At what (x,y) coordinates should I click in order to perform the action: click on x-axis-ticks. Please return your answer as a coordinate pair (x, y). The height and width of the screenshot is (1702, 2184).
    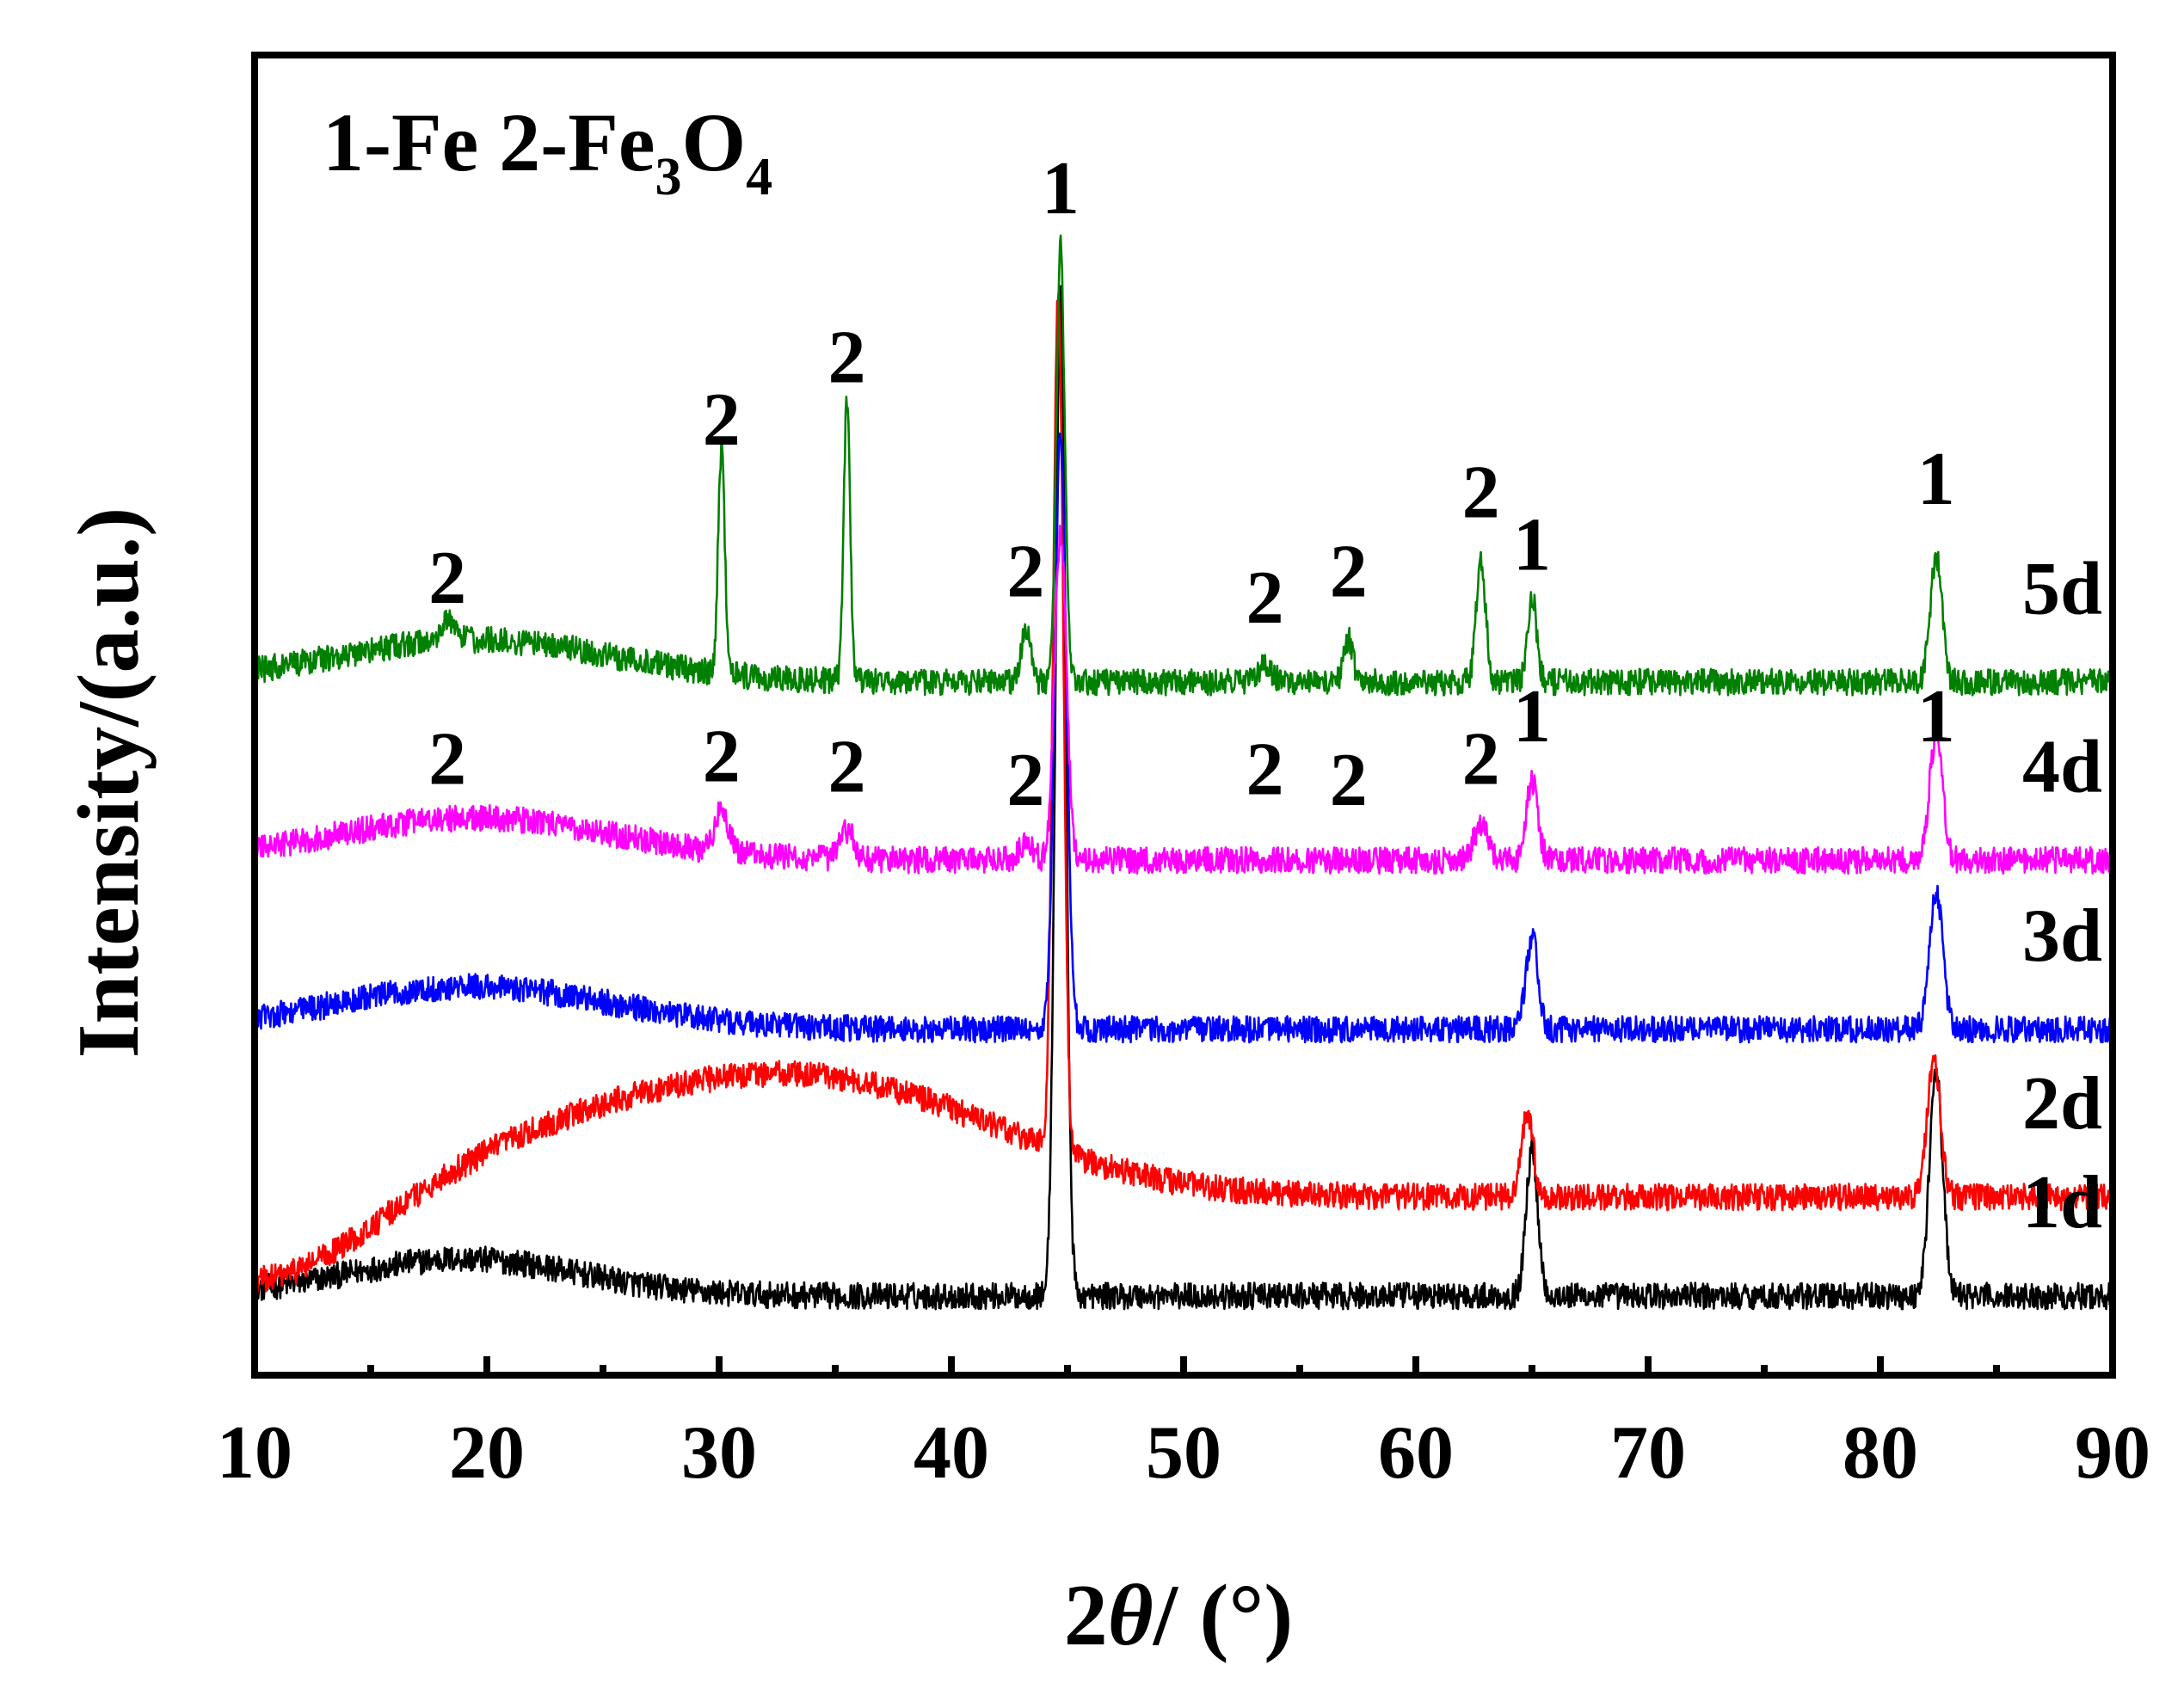
    Looking at the image, I should click on (1183, 1365).